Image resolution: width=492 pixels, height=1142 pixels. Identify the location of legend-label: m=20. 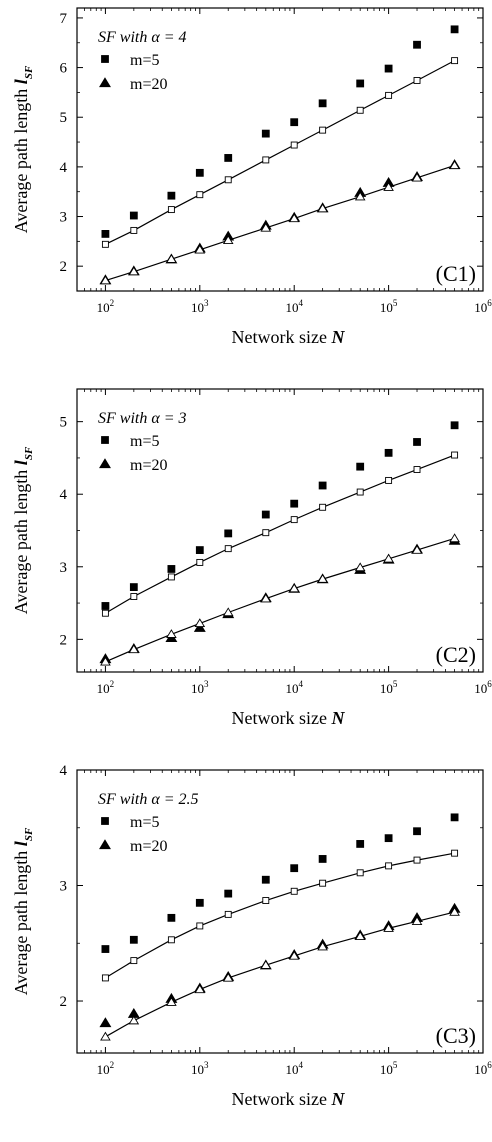
(148, 846).